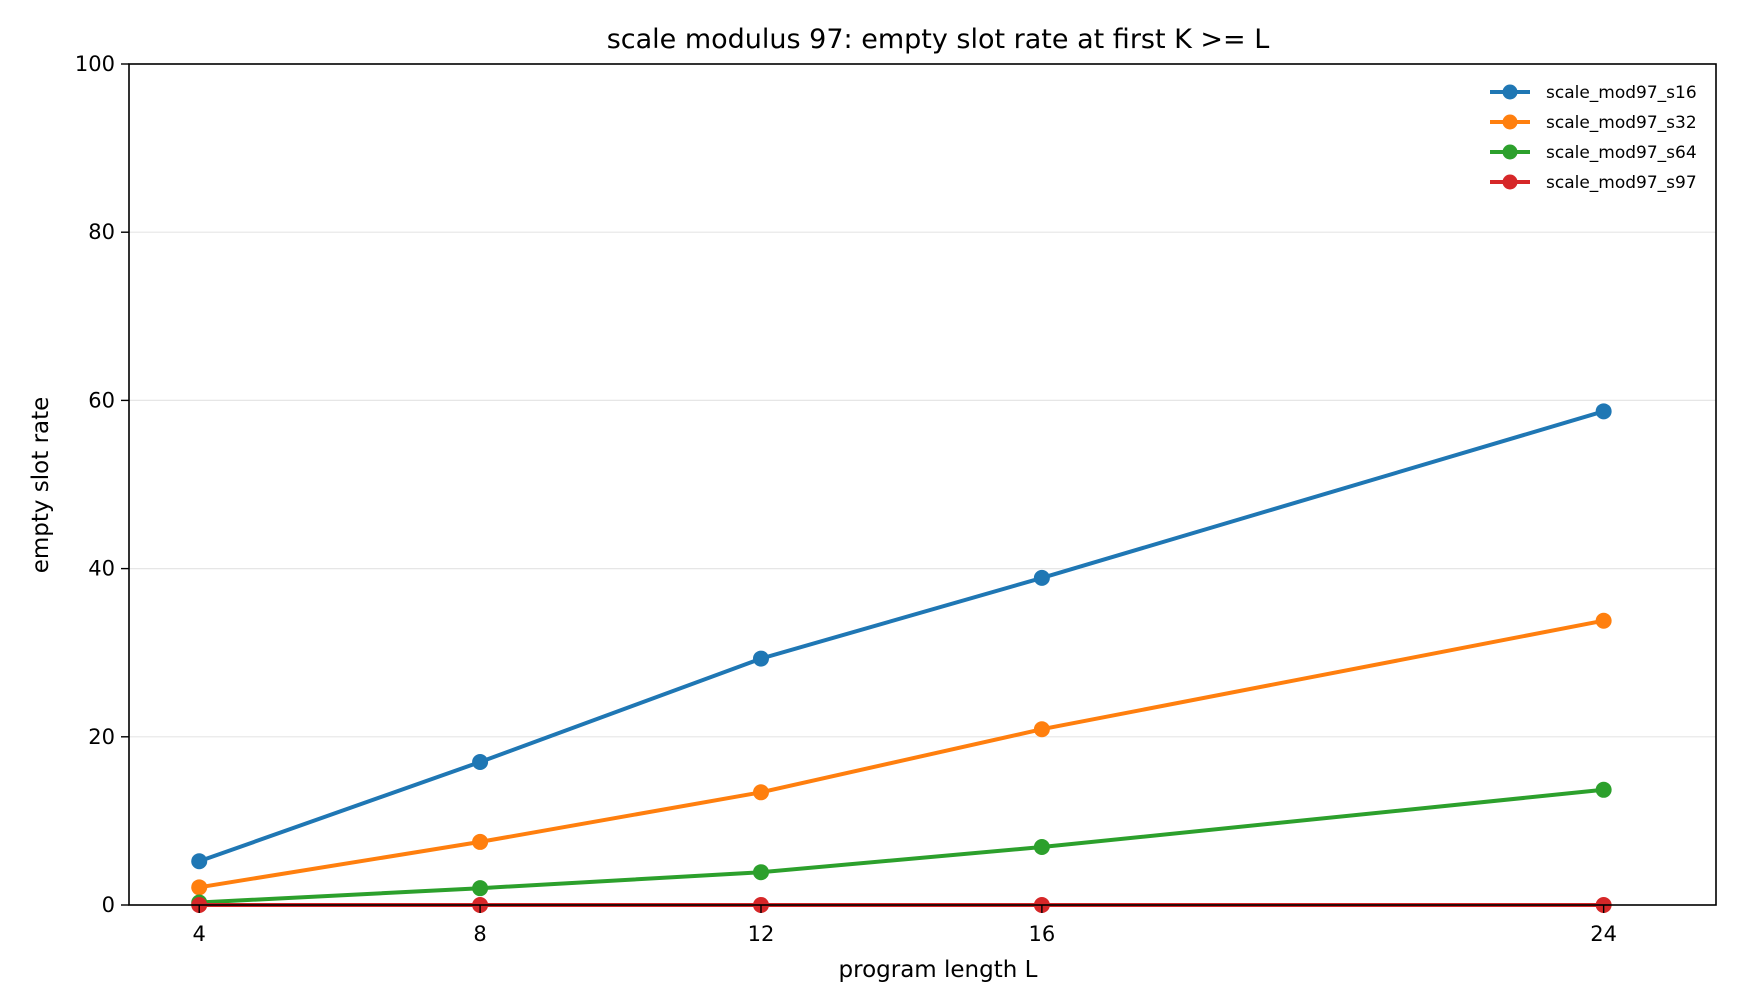 The image size is (1764, 1007). I want to click on x-axis-ticks: 4 8 12 16 24, so click(905, 925).